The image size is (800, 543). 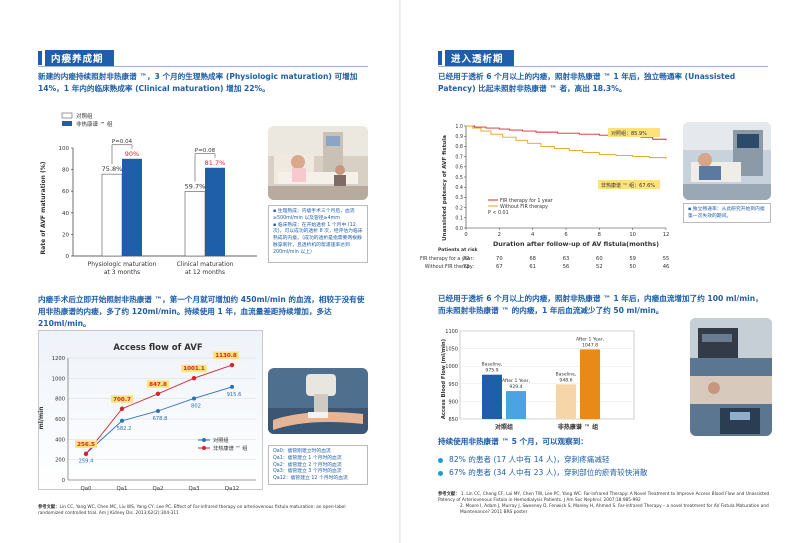 I want to click on observation-title: 持续使用非热康谱 ™ 5 个月，可以观察到：, so click(x=513, y=441).